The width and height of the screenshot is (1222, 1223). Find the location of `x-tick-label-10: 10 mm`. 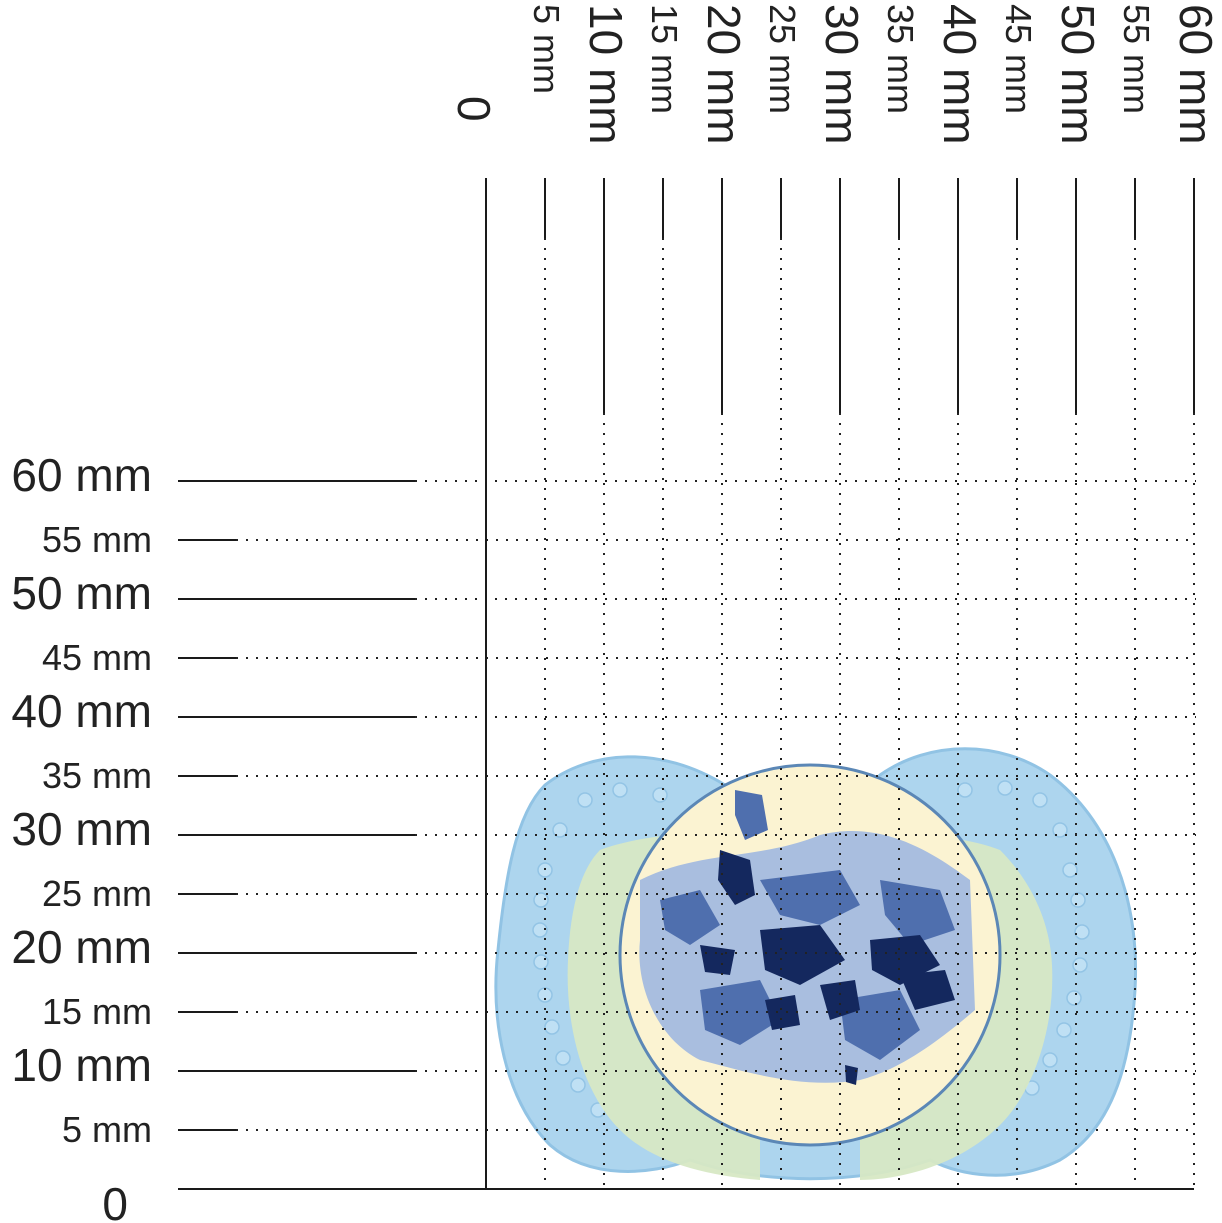

x-tick-label-10: 10 mm is located at coordinates (606, 74).